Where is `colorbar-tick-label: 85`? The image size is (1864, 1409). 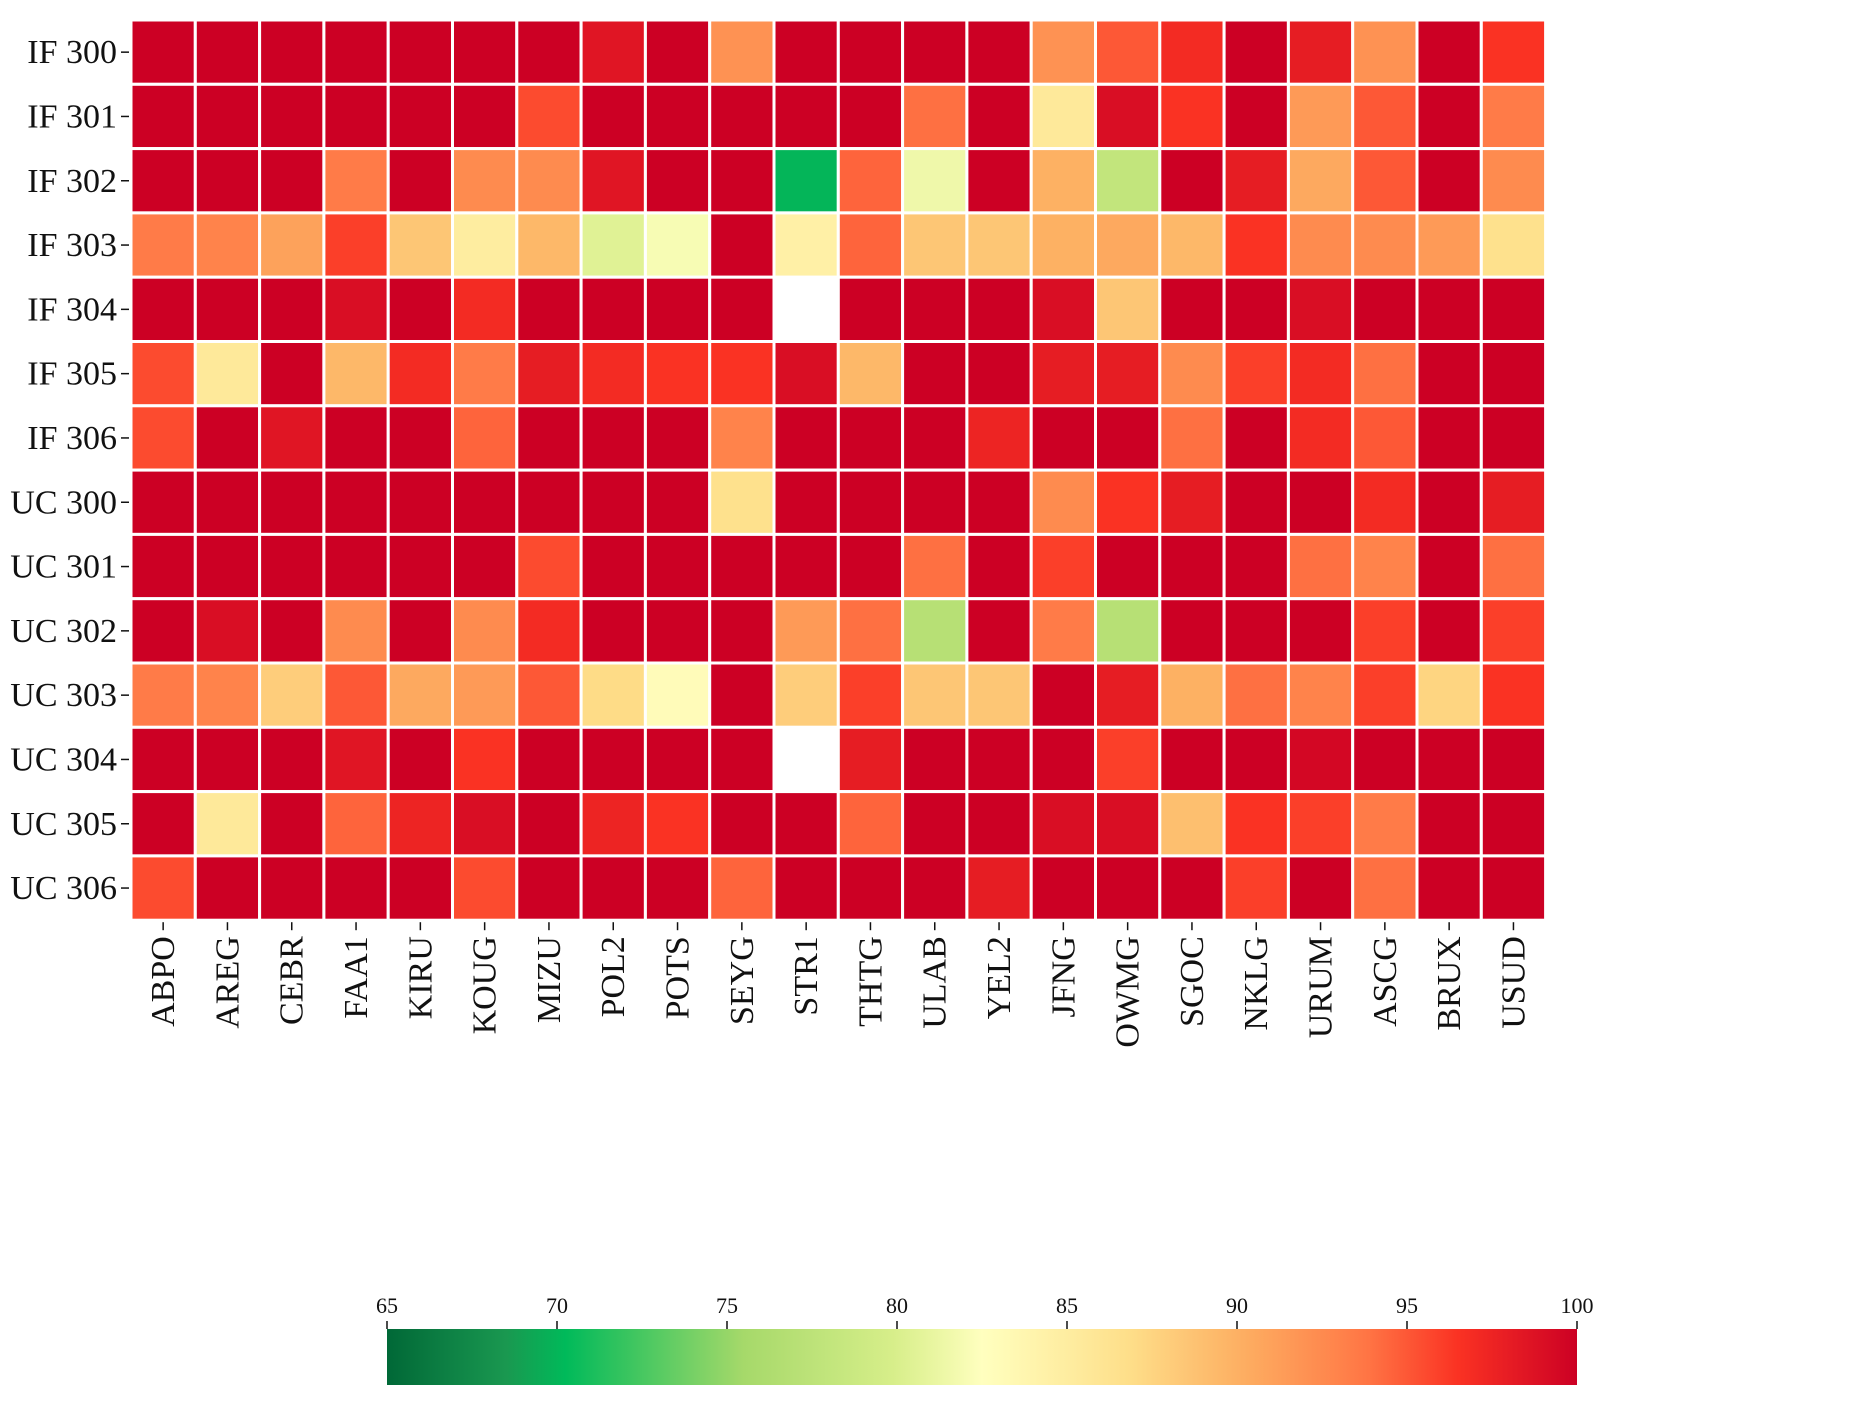
colorbar-tick-label: 85 is located at coordinates (1067, 1305).